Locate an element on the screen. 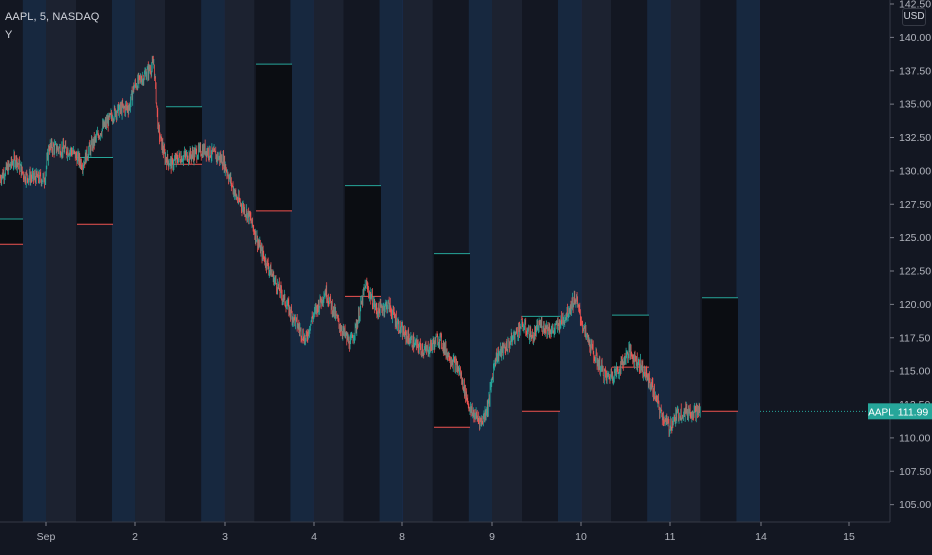 Image resolution: width=932 pixels, height=555 pixels. time-axis: Sep 2 3 4 8 9 10 11 14 15 is located at coordinates (466, 535).